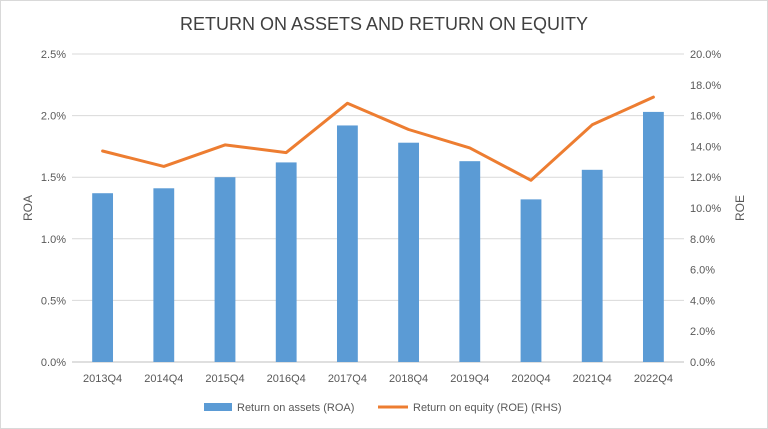 The width and height of the screenshot is (768, 429). Describe the element at coordinates (218, 407) in the screenshot. I see `legend-swatch-roa` at that location.